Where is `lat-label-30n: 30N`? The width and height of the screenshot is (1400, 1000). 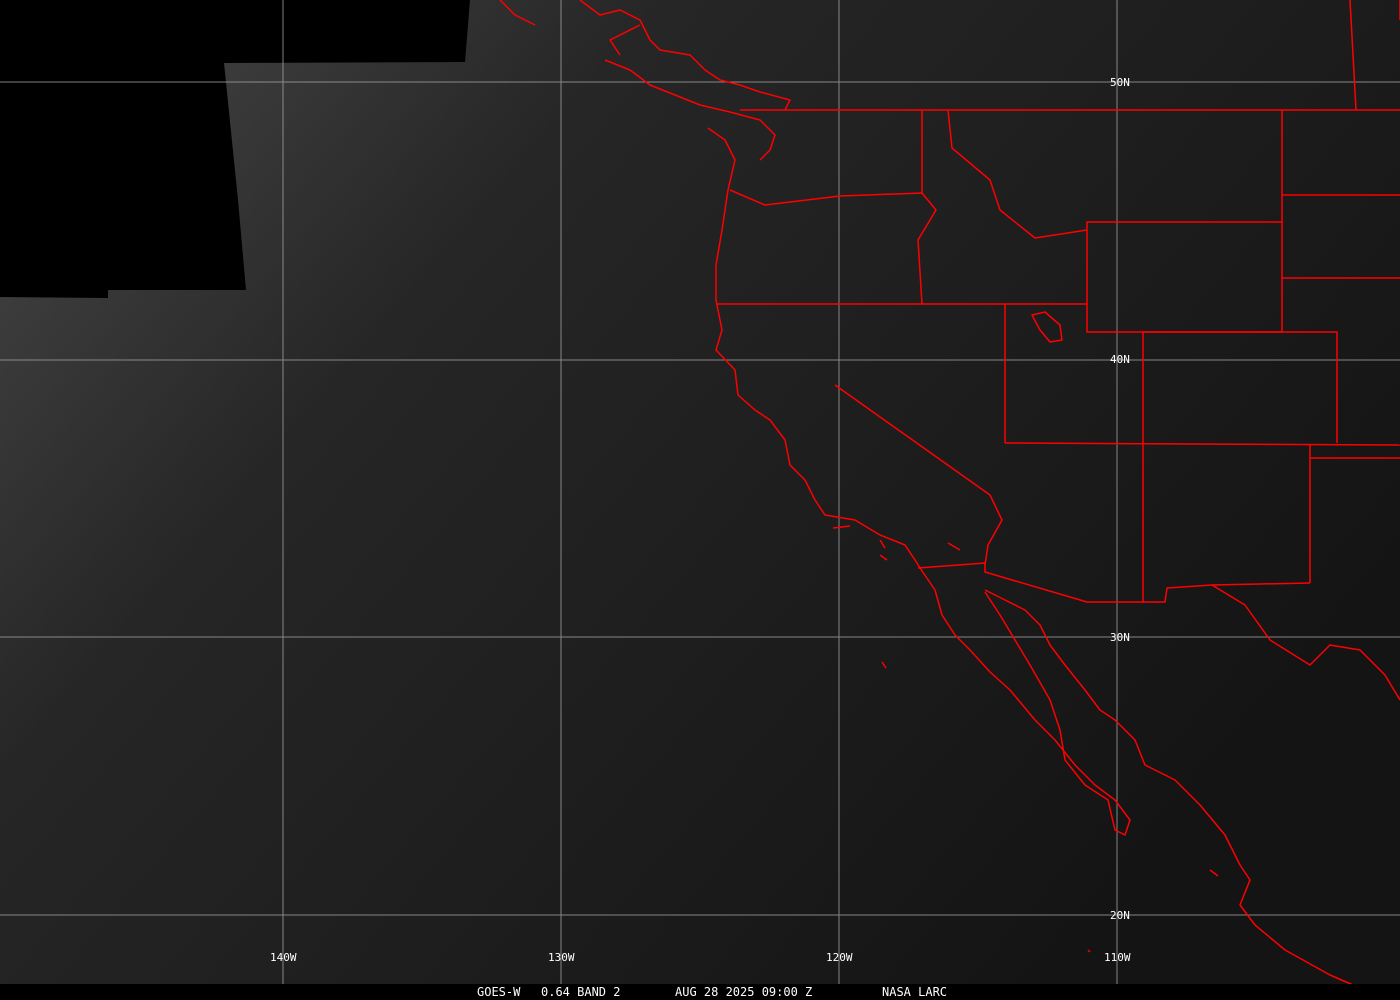
lat-label-30n: 30N is located at coordinates (1120, 637).